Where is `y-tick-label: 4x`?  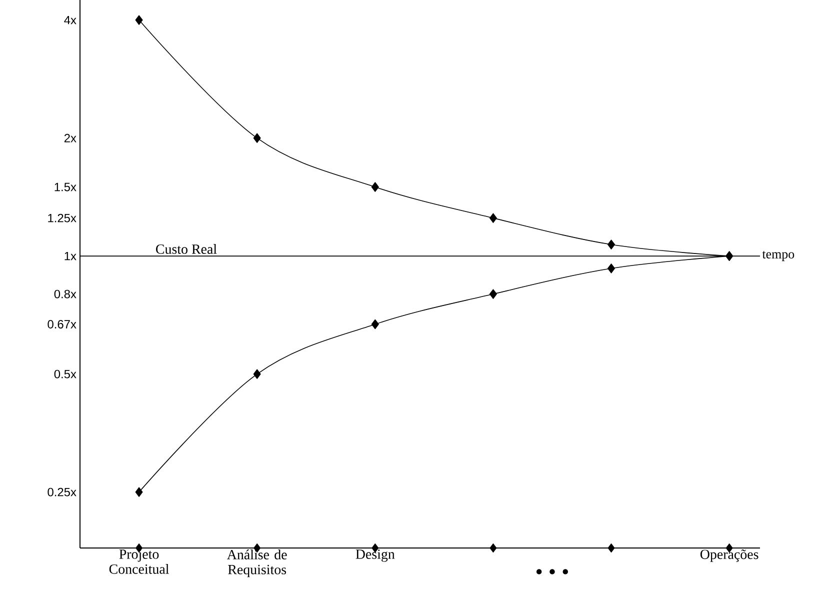 y-tick-label: 4x is located at coordinates (70, 20).